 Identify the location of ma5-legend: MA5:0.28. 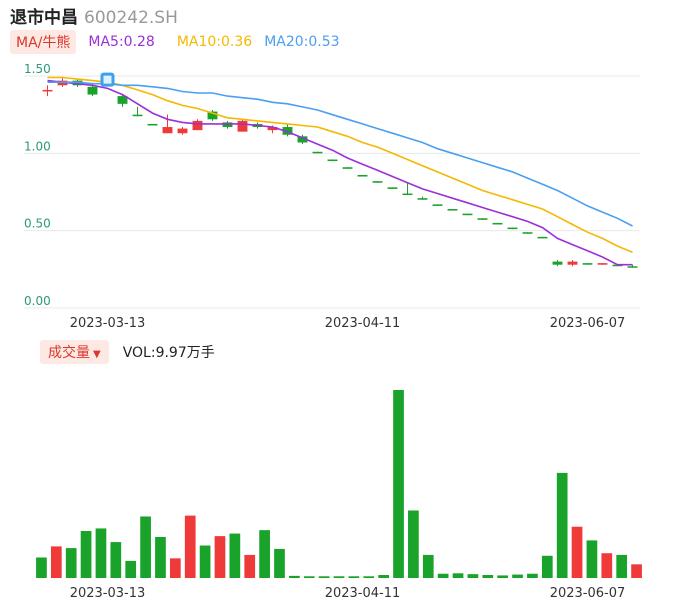
(121, 42).